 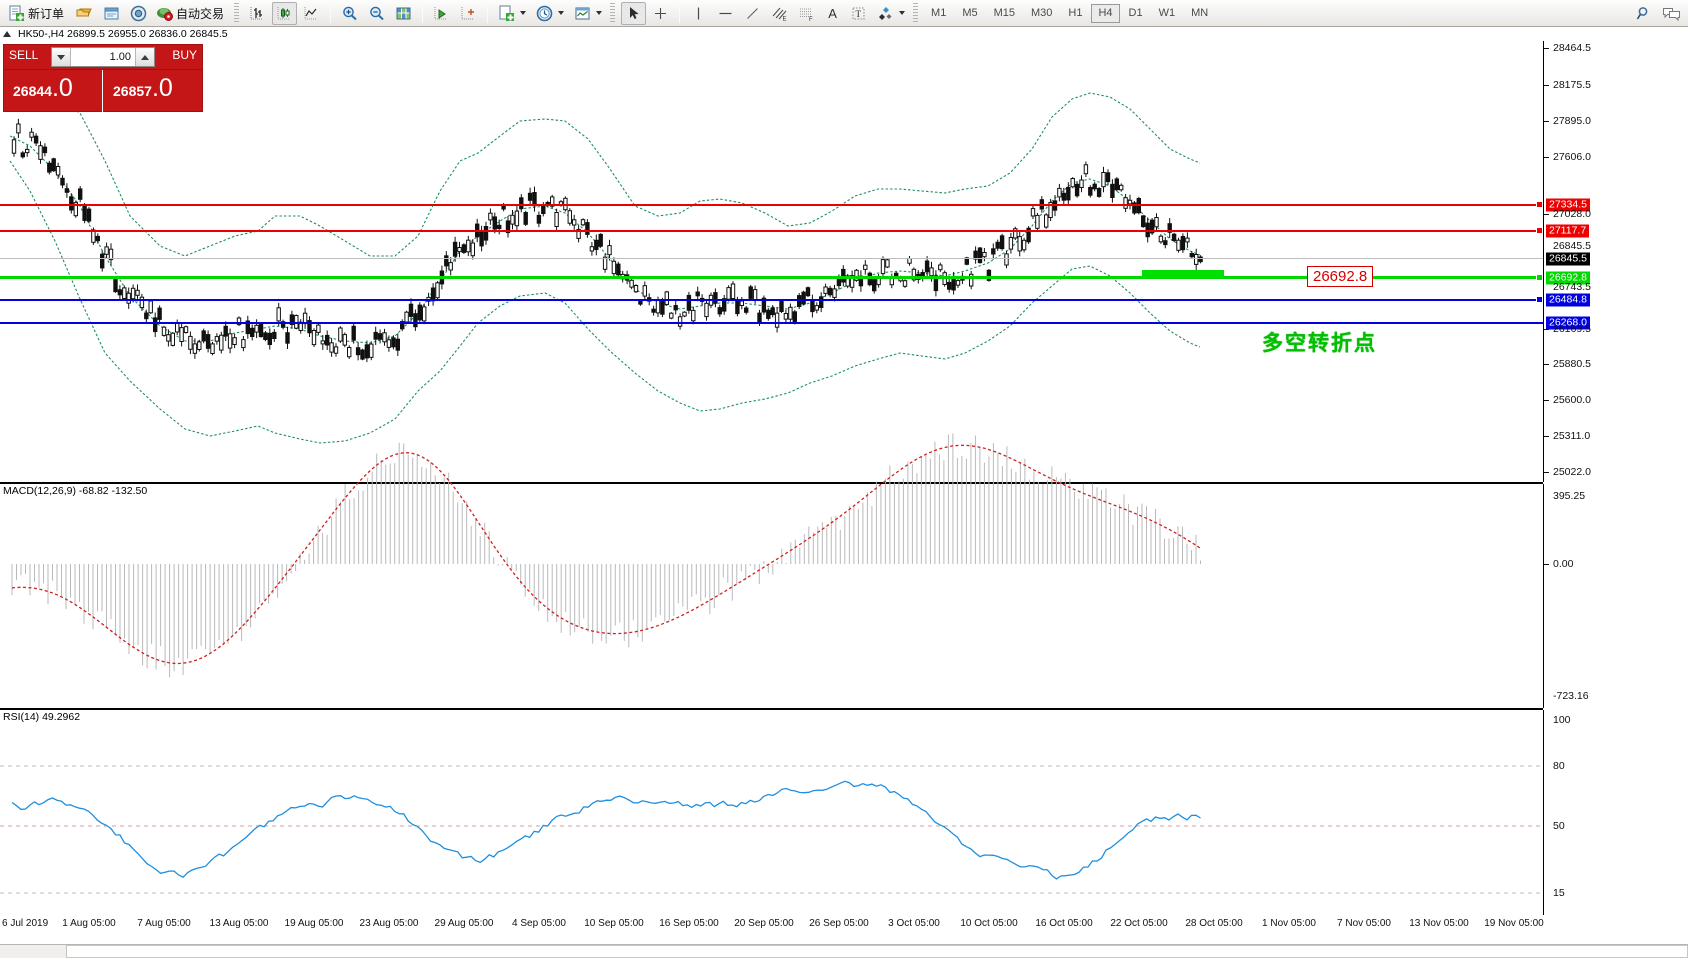 I want to click on candlestick-chart-button, so click(x=285, y=13).